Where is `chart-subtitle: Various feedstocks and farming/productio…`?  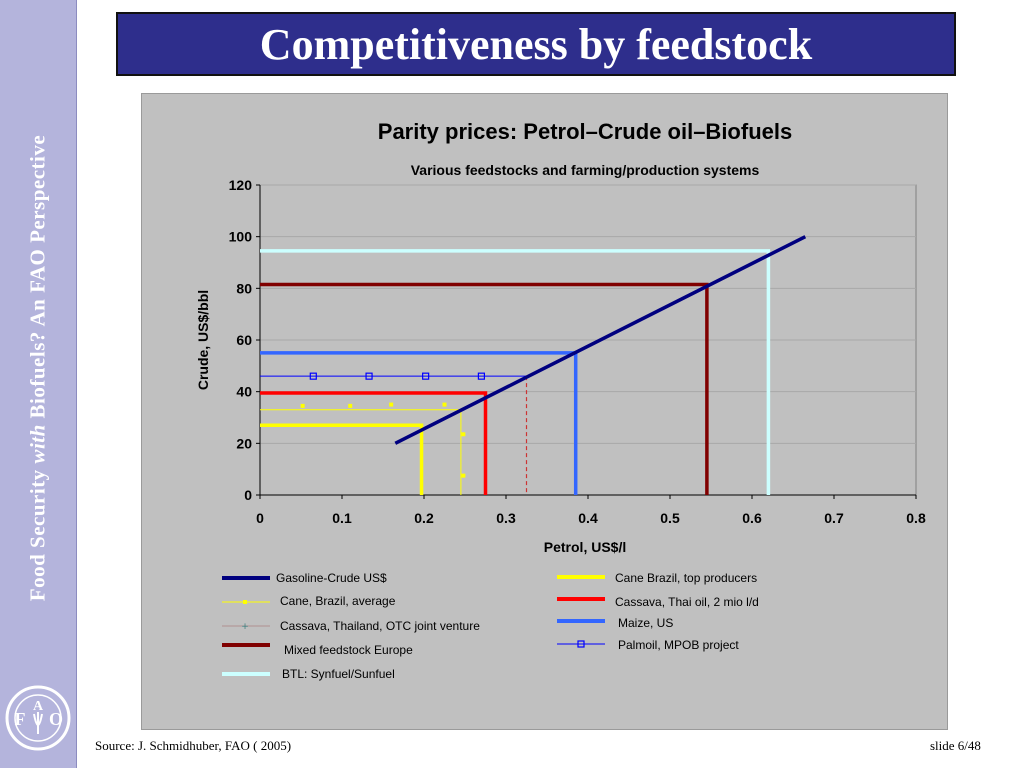 chart-subtitle: Various feedstocks and farming/productio… is located at coordinates (585, 170).